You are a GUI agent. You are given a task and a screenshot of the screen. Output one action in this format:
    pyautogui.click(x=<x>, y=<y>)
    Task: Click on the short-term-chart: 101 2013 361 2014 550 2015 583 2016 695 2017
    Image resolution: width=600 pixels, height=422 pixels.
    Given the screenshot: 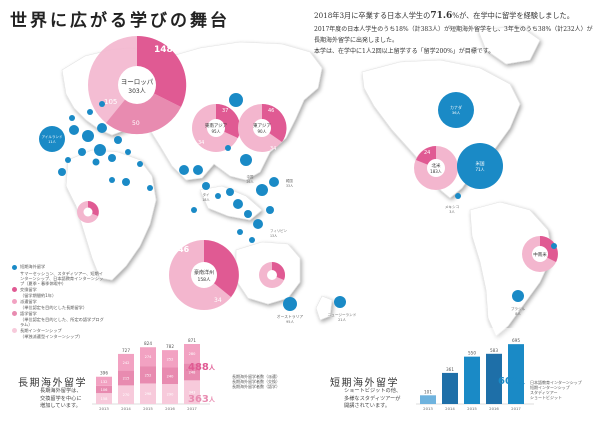 What is the action you would take?
    pyautogui.click(x=475, y=374)
    